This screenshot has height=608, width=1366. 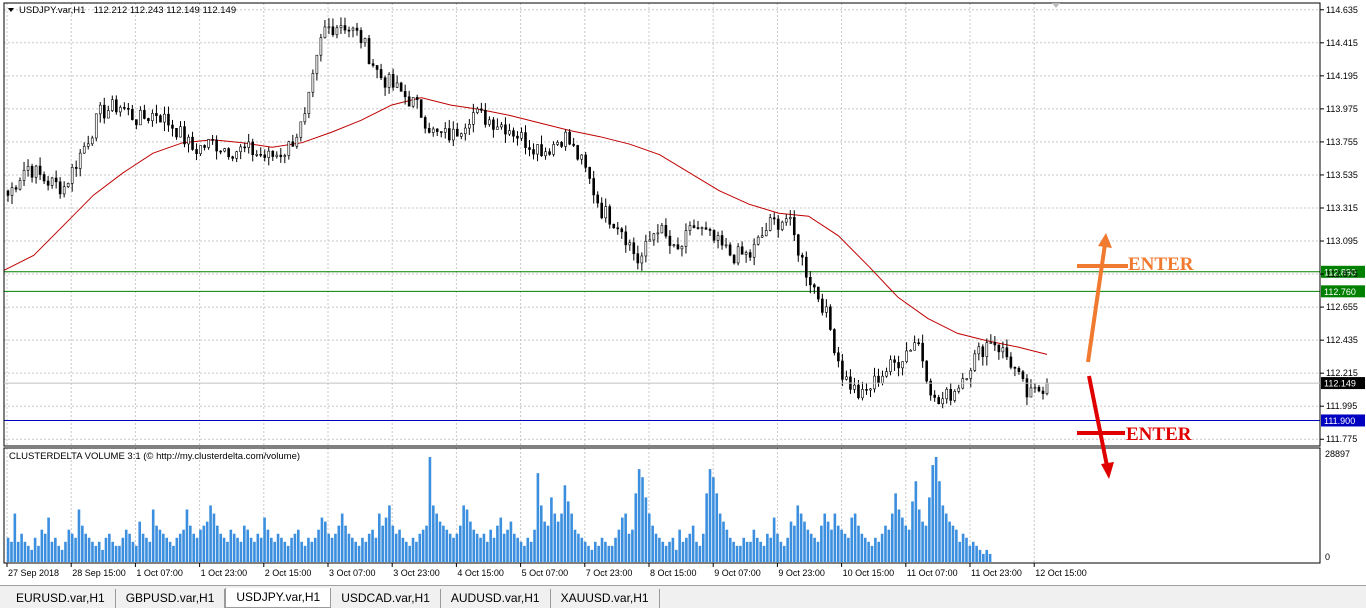 I want to click on time-tick-label: 9 Oct 07:00, so click(x=737, y=573).